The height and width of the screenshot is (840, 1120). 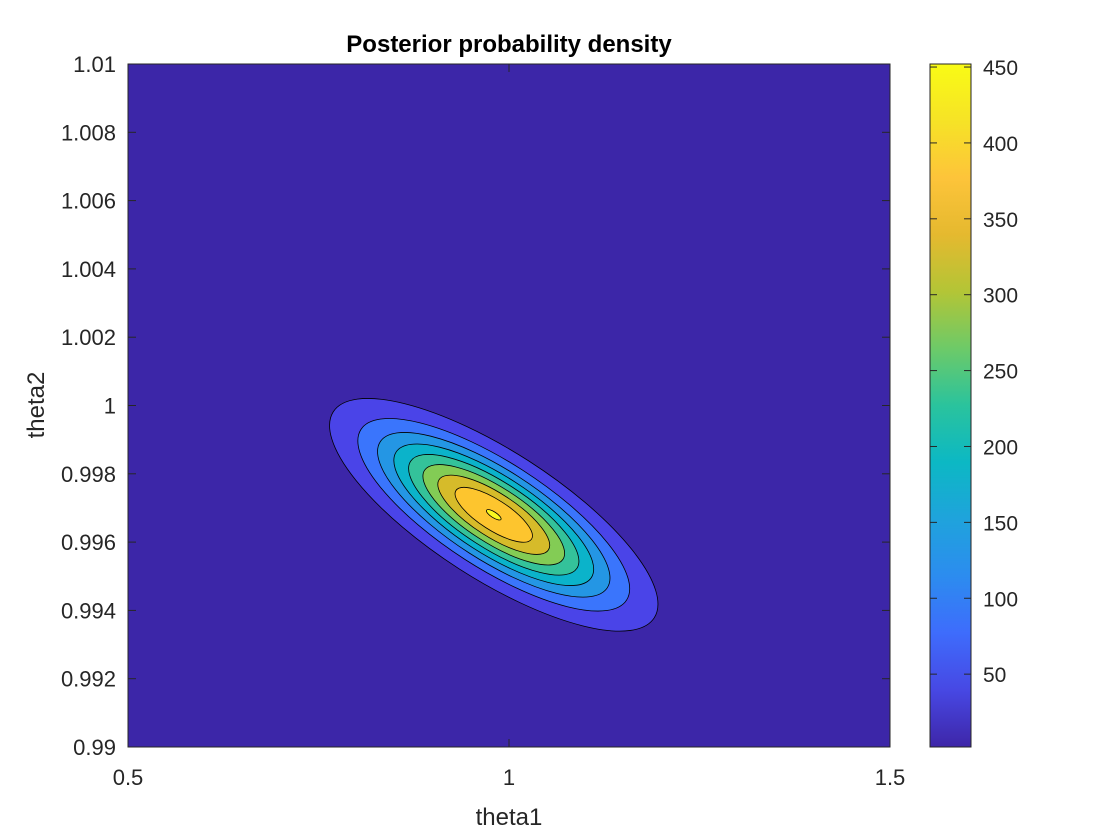 What do you see at coordinates (110, 406) in the screenshot?
I see `y-tick-label: 1` at bounding box center [110, 406].